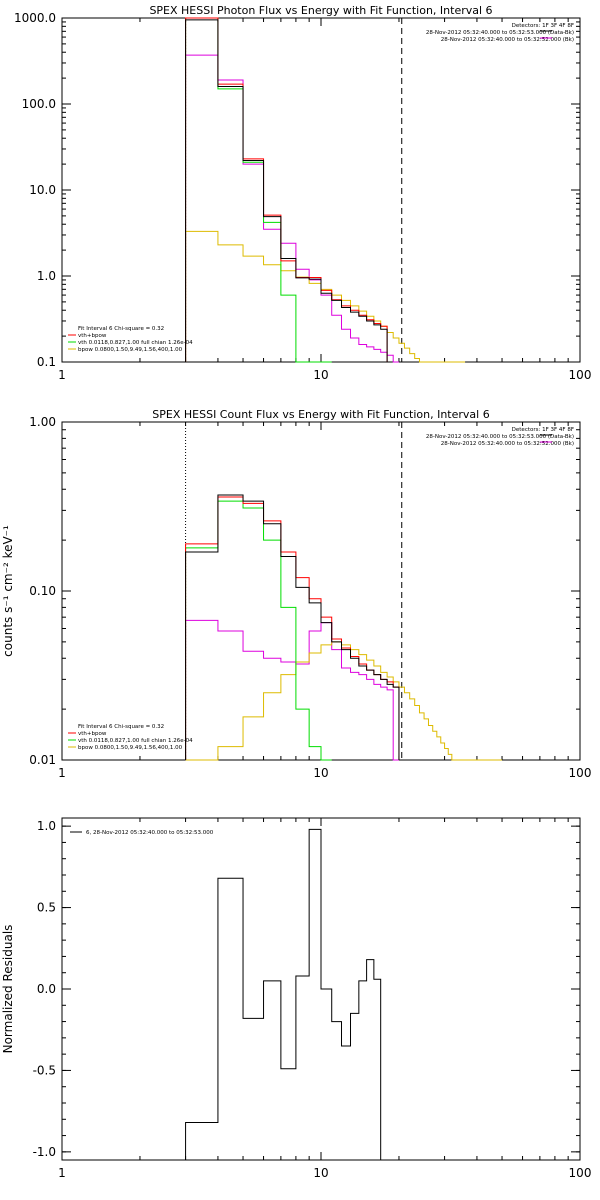 The height and width of the screenshot is (1200, 600). Describe the element at coordinates (46, 908) in the screenshot. I see `y-tick-label: 0.5` at that location.